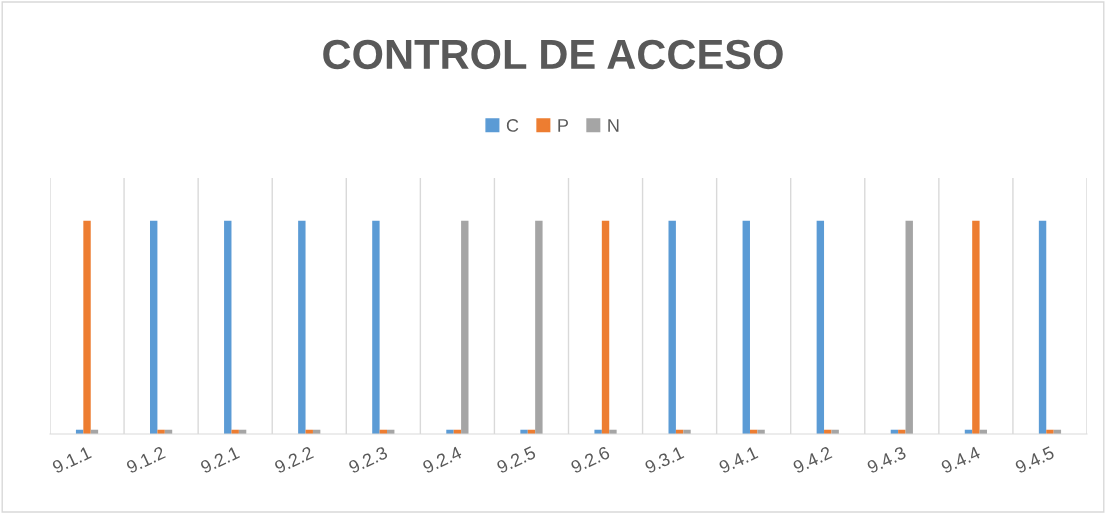 This screenshot has width=1106, height=513. I want to click on x-tick-label: 9.2.3, so click(368, 459).